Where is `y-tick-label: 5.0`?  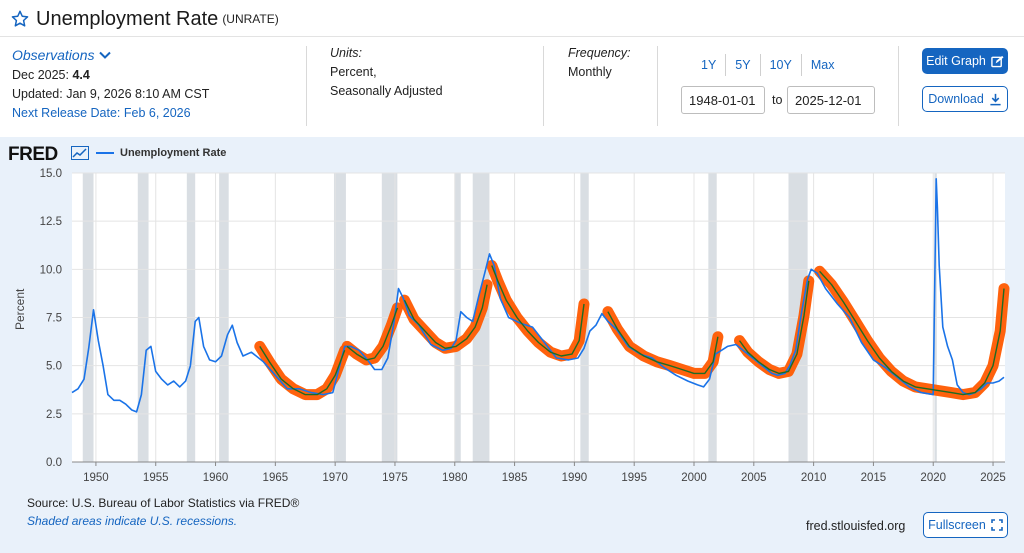 y-tick-label: 5.0 is located at coordinates (54, 367).